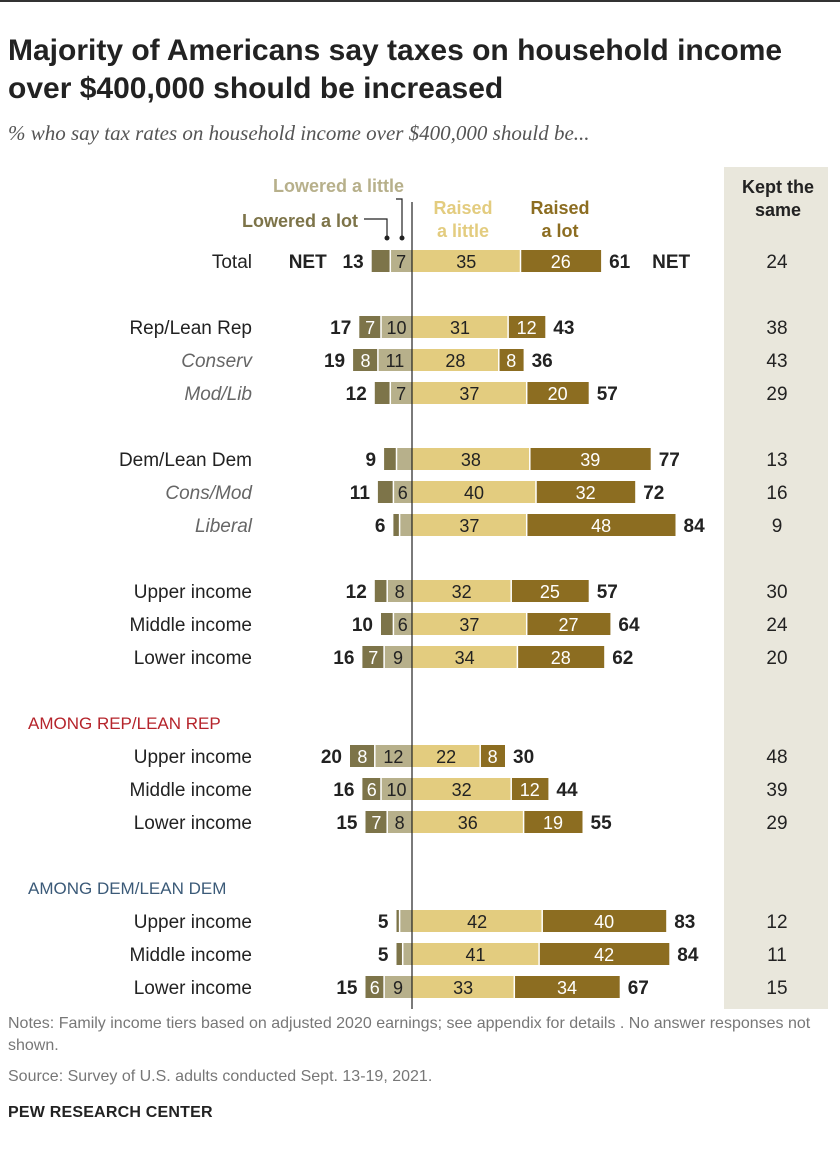 Image resolution: width=840 pixels, height=1166 pixels. Describe the element at coordinates (190, 328) in the screenshot. I see `row-label: Rep/Lean Rep` at that location.